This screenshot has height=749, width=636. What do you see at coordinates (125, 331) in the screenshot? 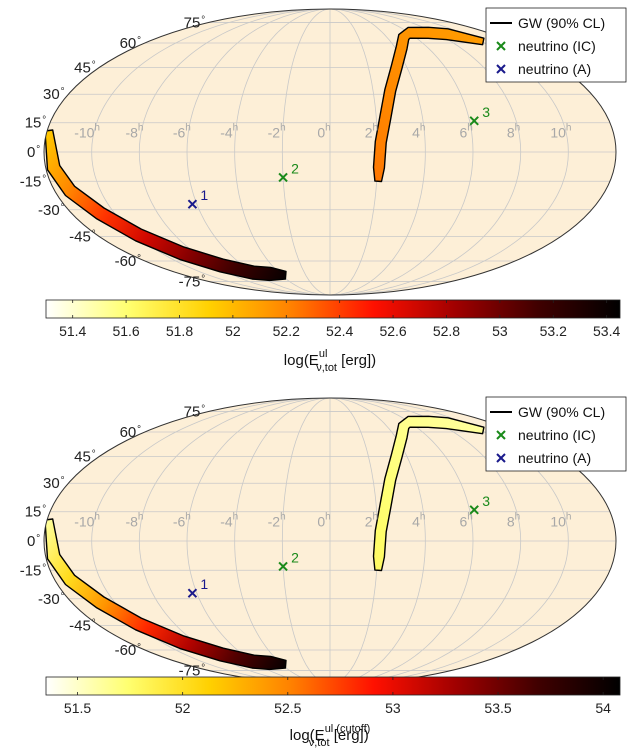
I see `colorbar-tick-label: 51.6` at bounding box center [125, 331].